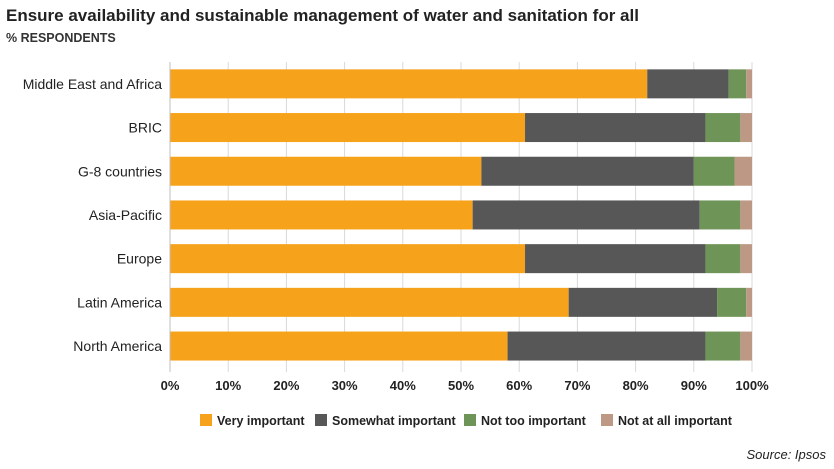 This screenshot has height=469, width=834. Describe the element at coordinates (519, 385) in the screenshot. I see `x-tick-label: 60%` at that location.